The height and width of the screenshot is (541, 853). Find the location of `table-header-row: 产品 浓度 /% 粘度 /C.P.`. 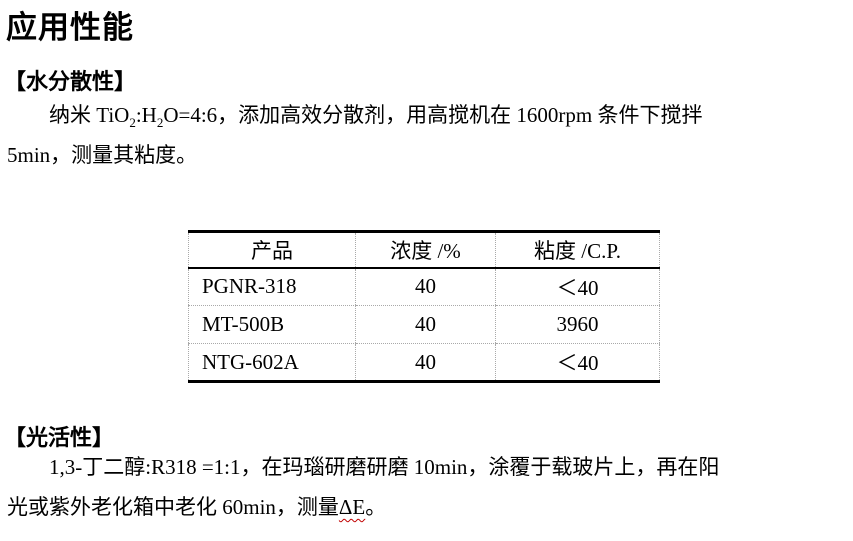

table-header-row: 产品 浓度 /% 粘度 /C.P. is located at coordinates (424, 250).